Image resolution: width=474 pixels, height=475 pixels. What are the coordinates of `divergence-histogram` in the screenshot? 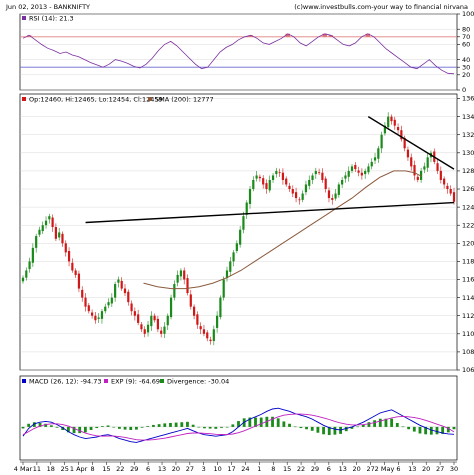 It's located at (238, 426).